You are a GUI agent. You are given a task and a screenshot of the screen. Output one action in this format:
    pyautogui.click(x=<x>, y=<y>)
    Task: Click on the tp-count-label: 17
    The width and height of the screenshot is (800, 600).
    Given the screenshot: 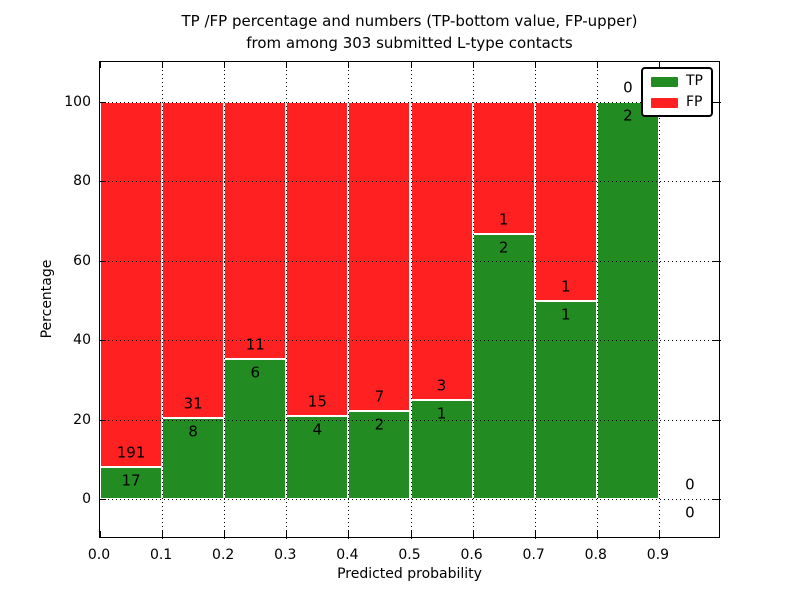 What is the action you would take?
    pyautogui.click(x=131, y=480)
    